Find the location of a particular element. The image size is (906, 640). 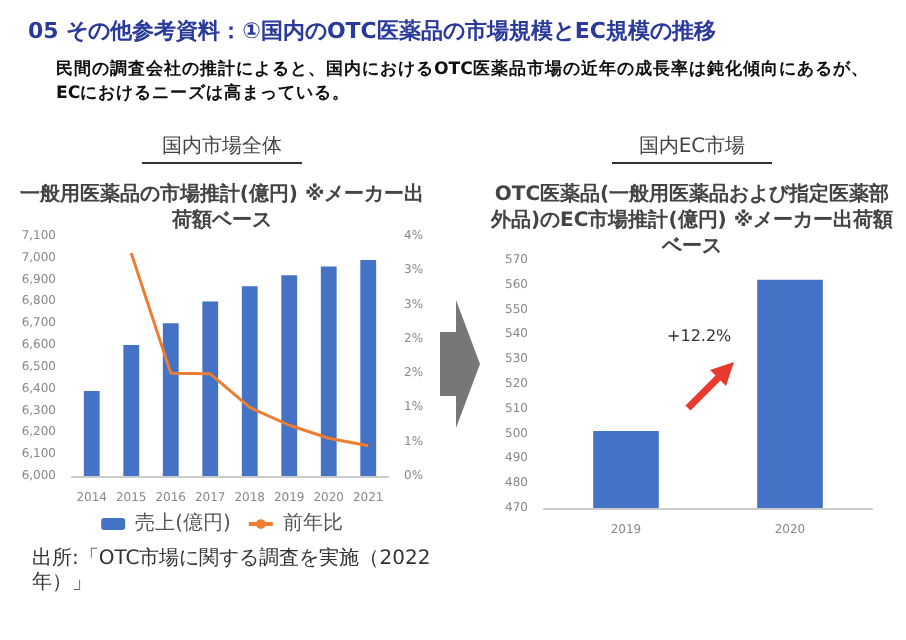

text: 05 その他参考資料：①国内のOTC医薬品の市場規模とEC規模の推移 is located at coordinates (373, 31).